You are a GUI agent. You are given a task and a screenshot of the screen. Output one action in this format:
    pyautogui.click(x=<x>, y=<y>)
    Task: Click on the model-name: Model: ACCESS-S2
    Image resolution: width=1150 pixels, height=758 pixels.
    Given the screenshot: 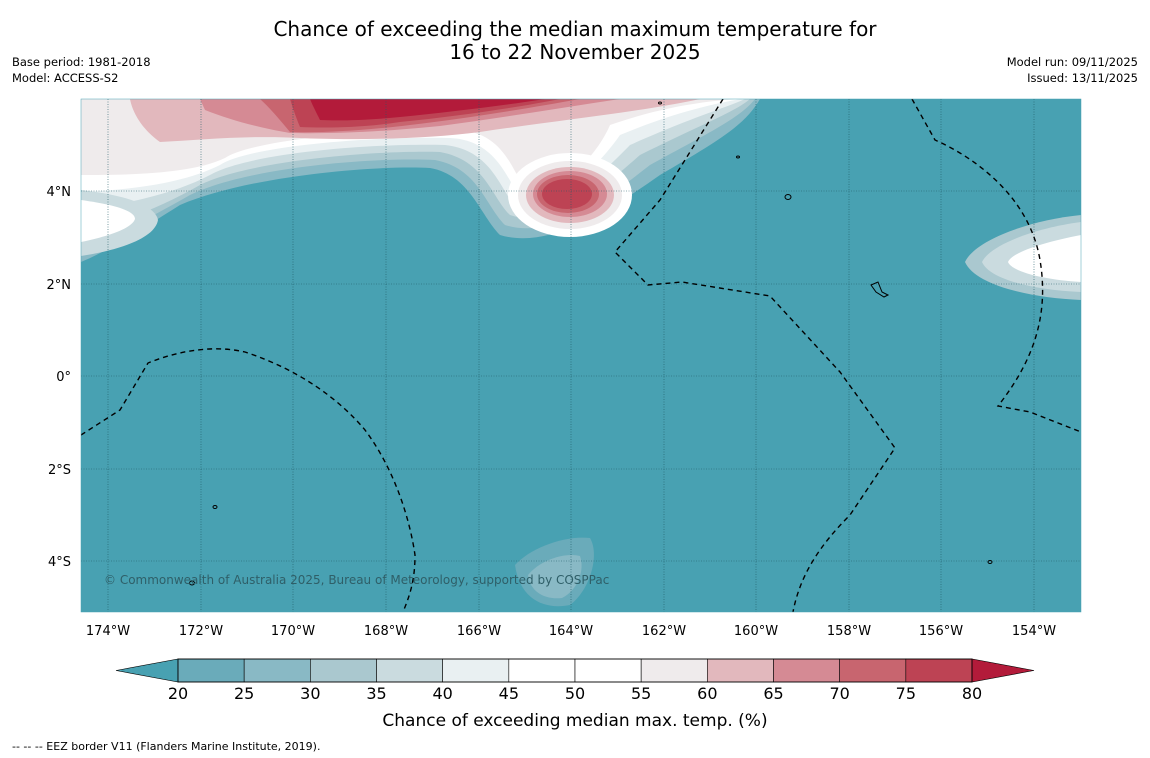 What is the action you would take?
    pyautogui.click(x=65, y=78)
    